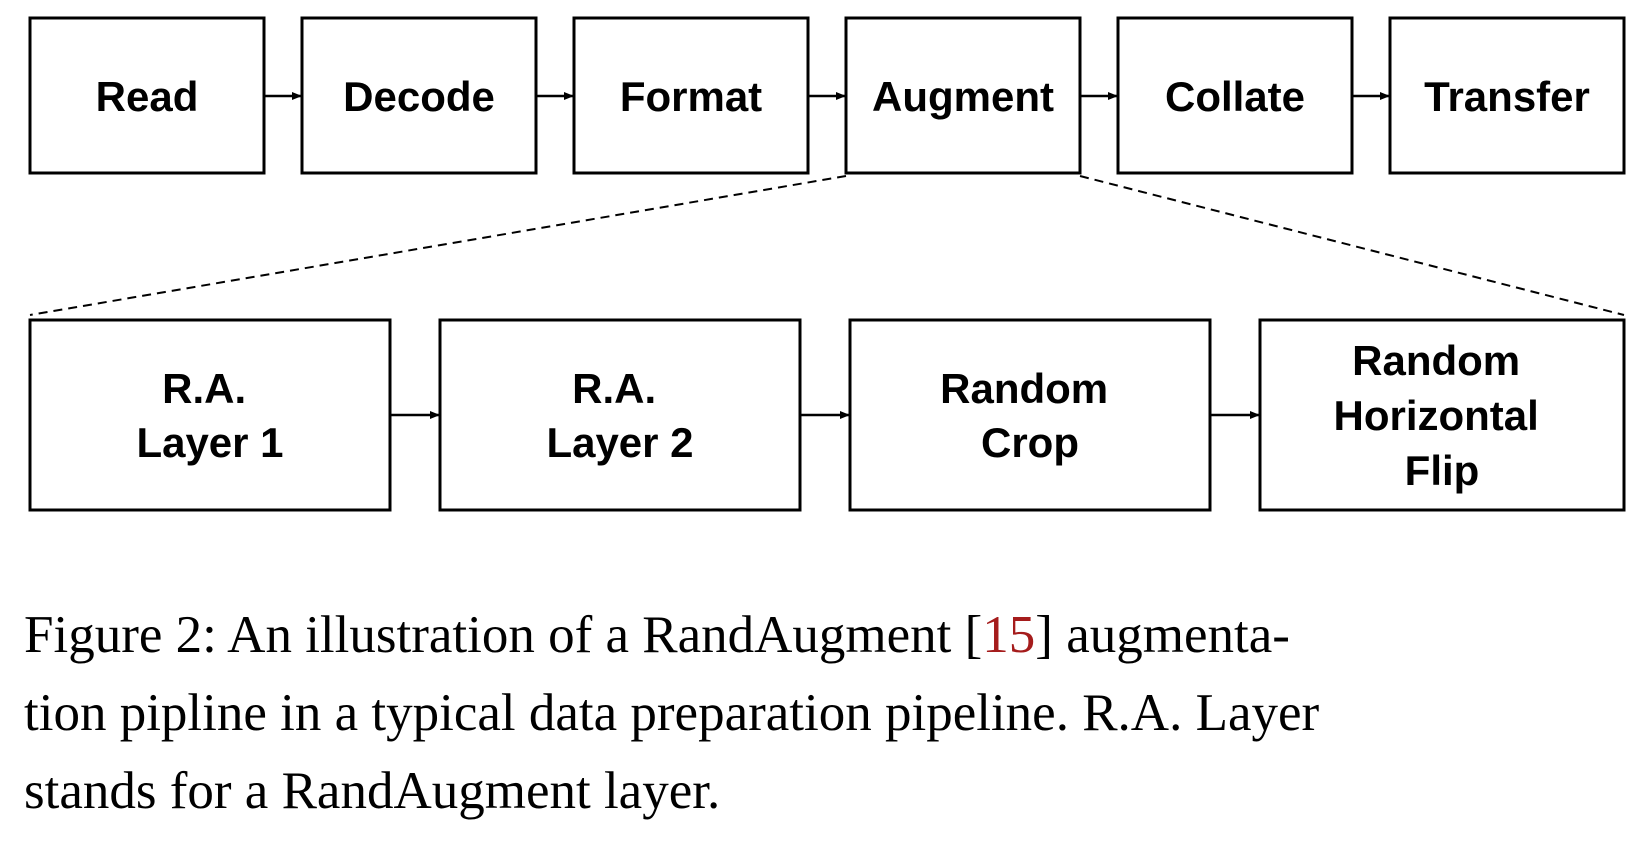 This screenshot has width=1642, height=843. What do you see at coordinates (1162, 635) in the screenshot?
I see `caption-line-1-suffix: ] augmenta-` at bounding box center [1162, 635].